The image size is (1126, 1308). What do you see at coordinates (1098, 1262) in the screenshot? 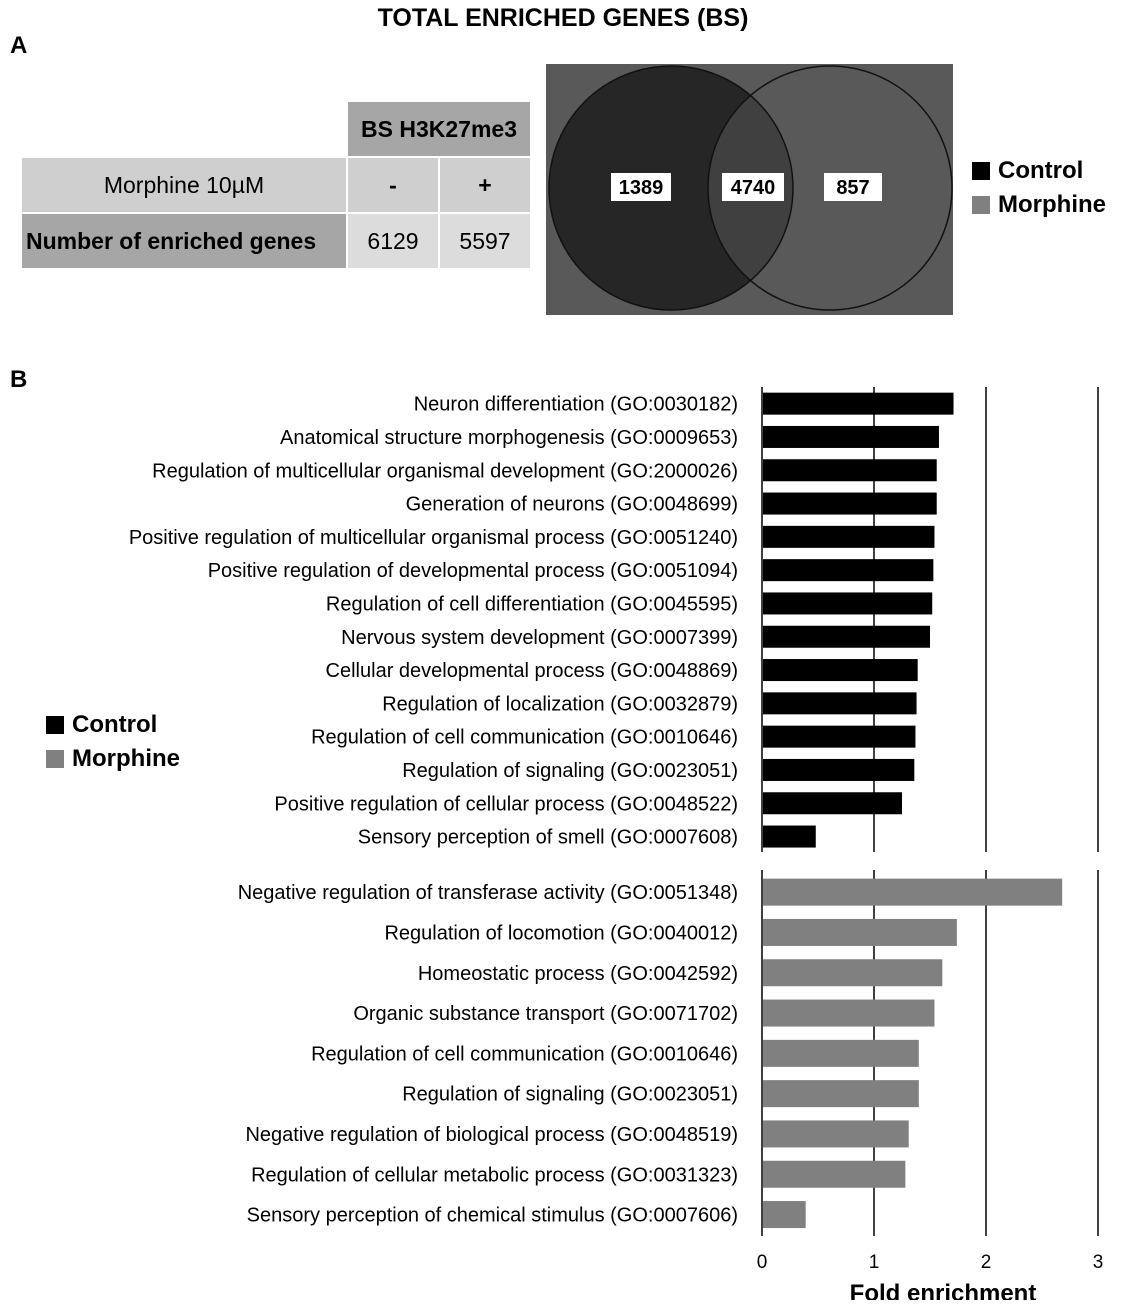
I see `x-tick-label: 3` at bounding box center [1098, 1262].